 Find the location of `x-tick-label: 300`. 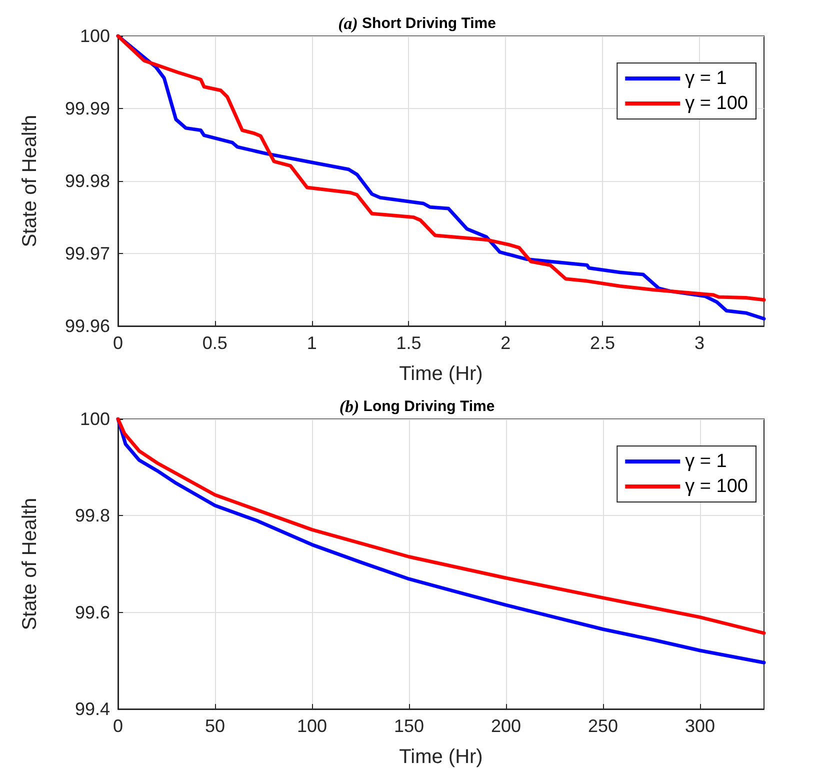

x-tick-label: 300 is located at coordinates (700, 726).